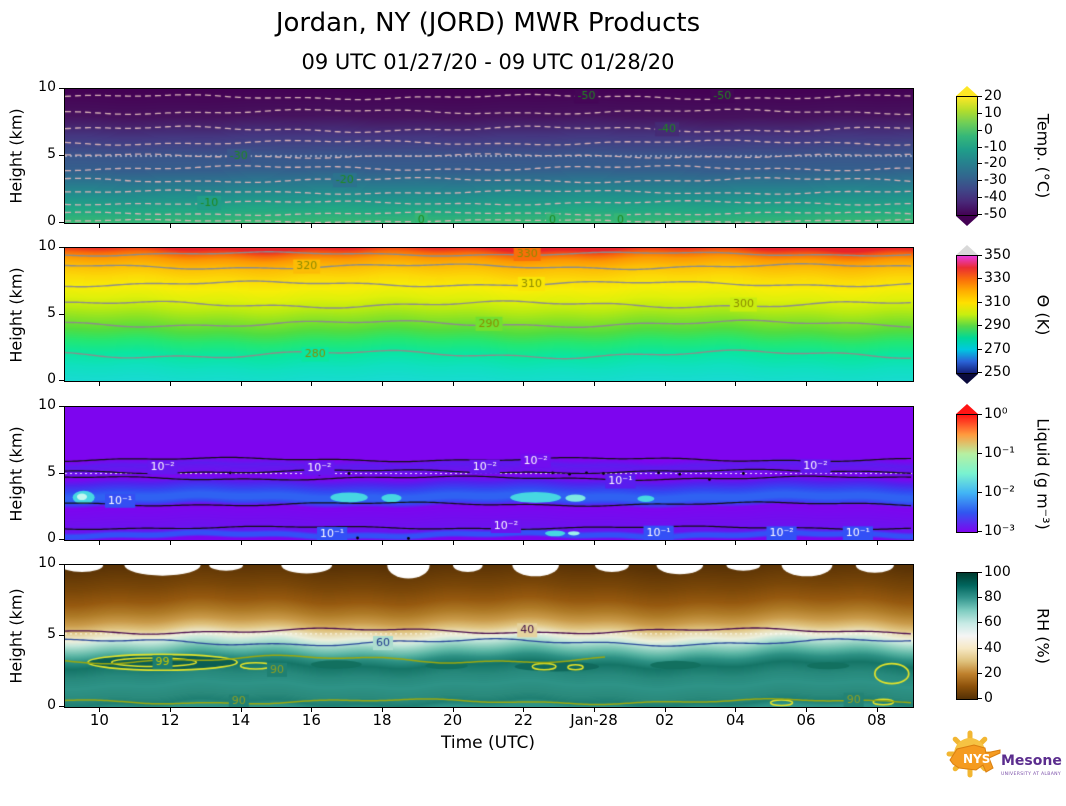  What do you see at coordinates (594, 720) in the screenshot?
I see `x-tick-label: Jan-28` at bounding box center [594, 720].